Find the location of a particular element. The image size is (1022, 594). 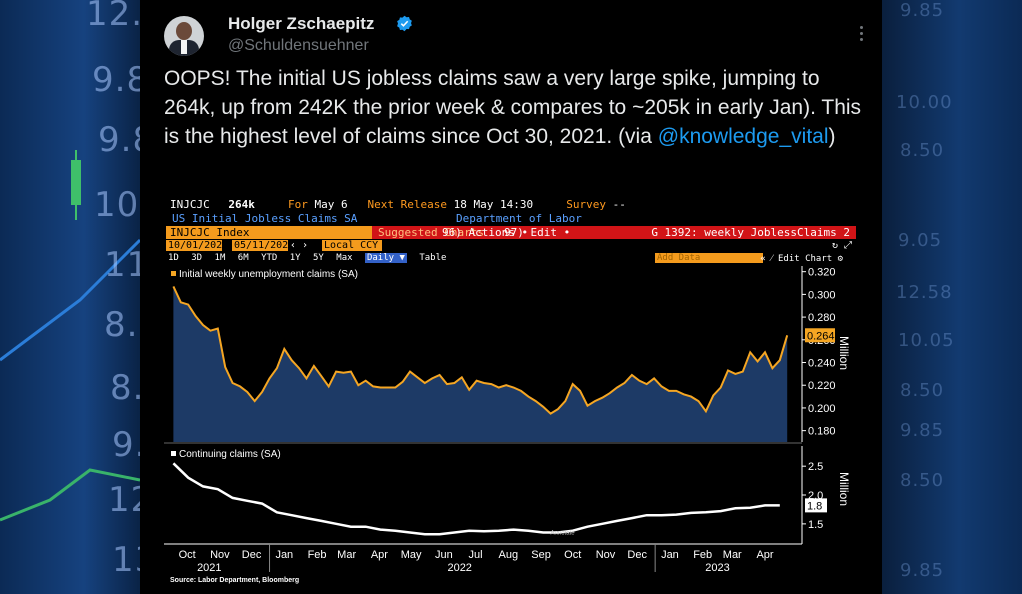

author-handle: @Schuldensuehner is located at coordinates (298, 45).